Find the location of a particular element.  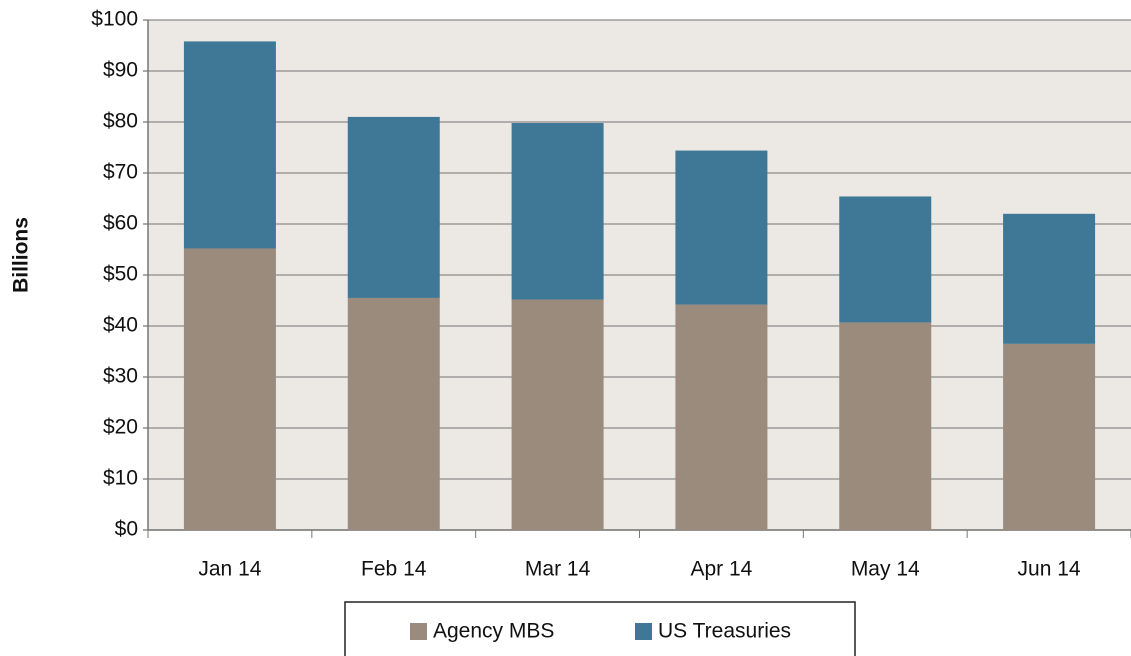

y-tick-label: $60 is located at coordinates (120, 223).